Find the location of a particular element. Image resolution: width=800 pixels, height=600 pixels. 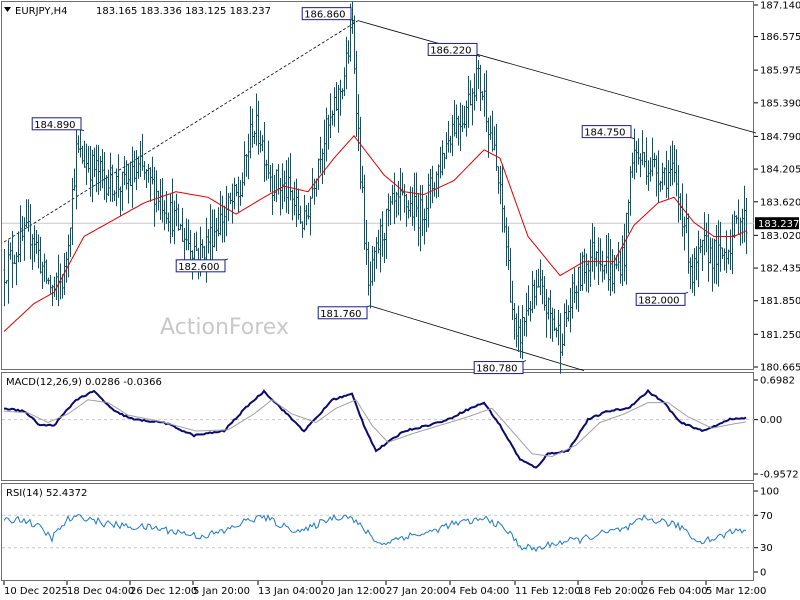

price-tick-label: 182.435 is located at coordinates (780, 269).